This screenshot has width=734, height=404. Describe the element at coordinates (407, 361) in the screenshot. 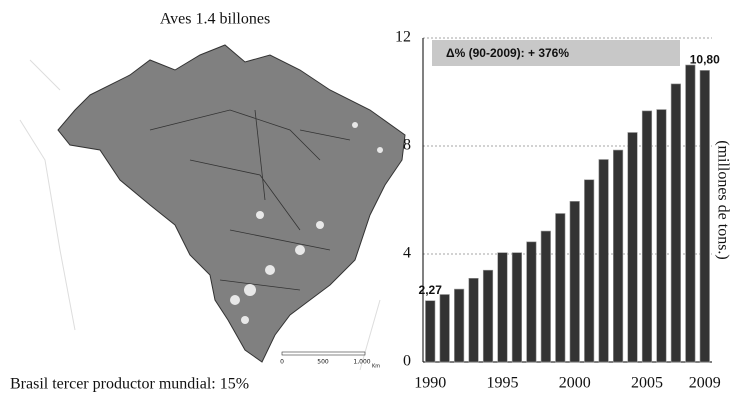

I see `y-tick-label: 0` at that location.